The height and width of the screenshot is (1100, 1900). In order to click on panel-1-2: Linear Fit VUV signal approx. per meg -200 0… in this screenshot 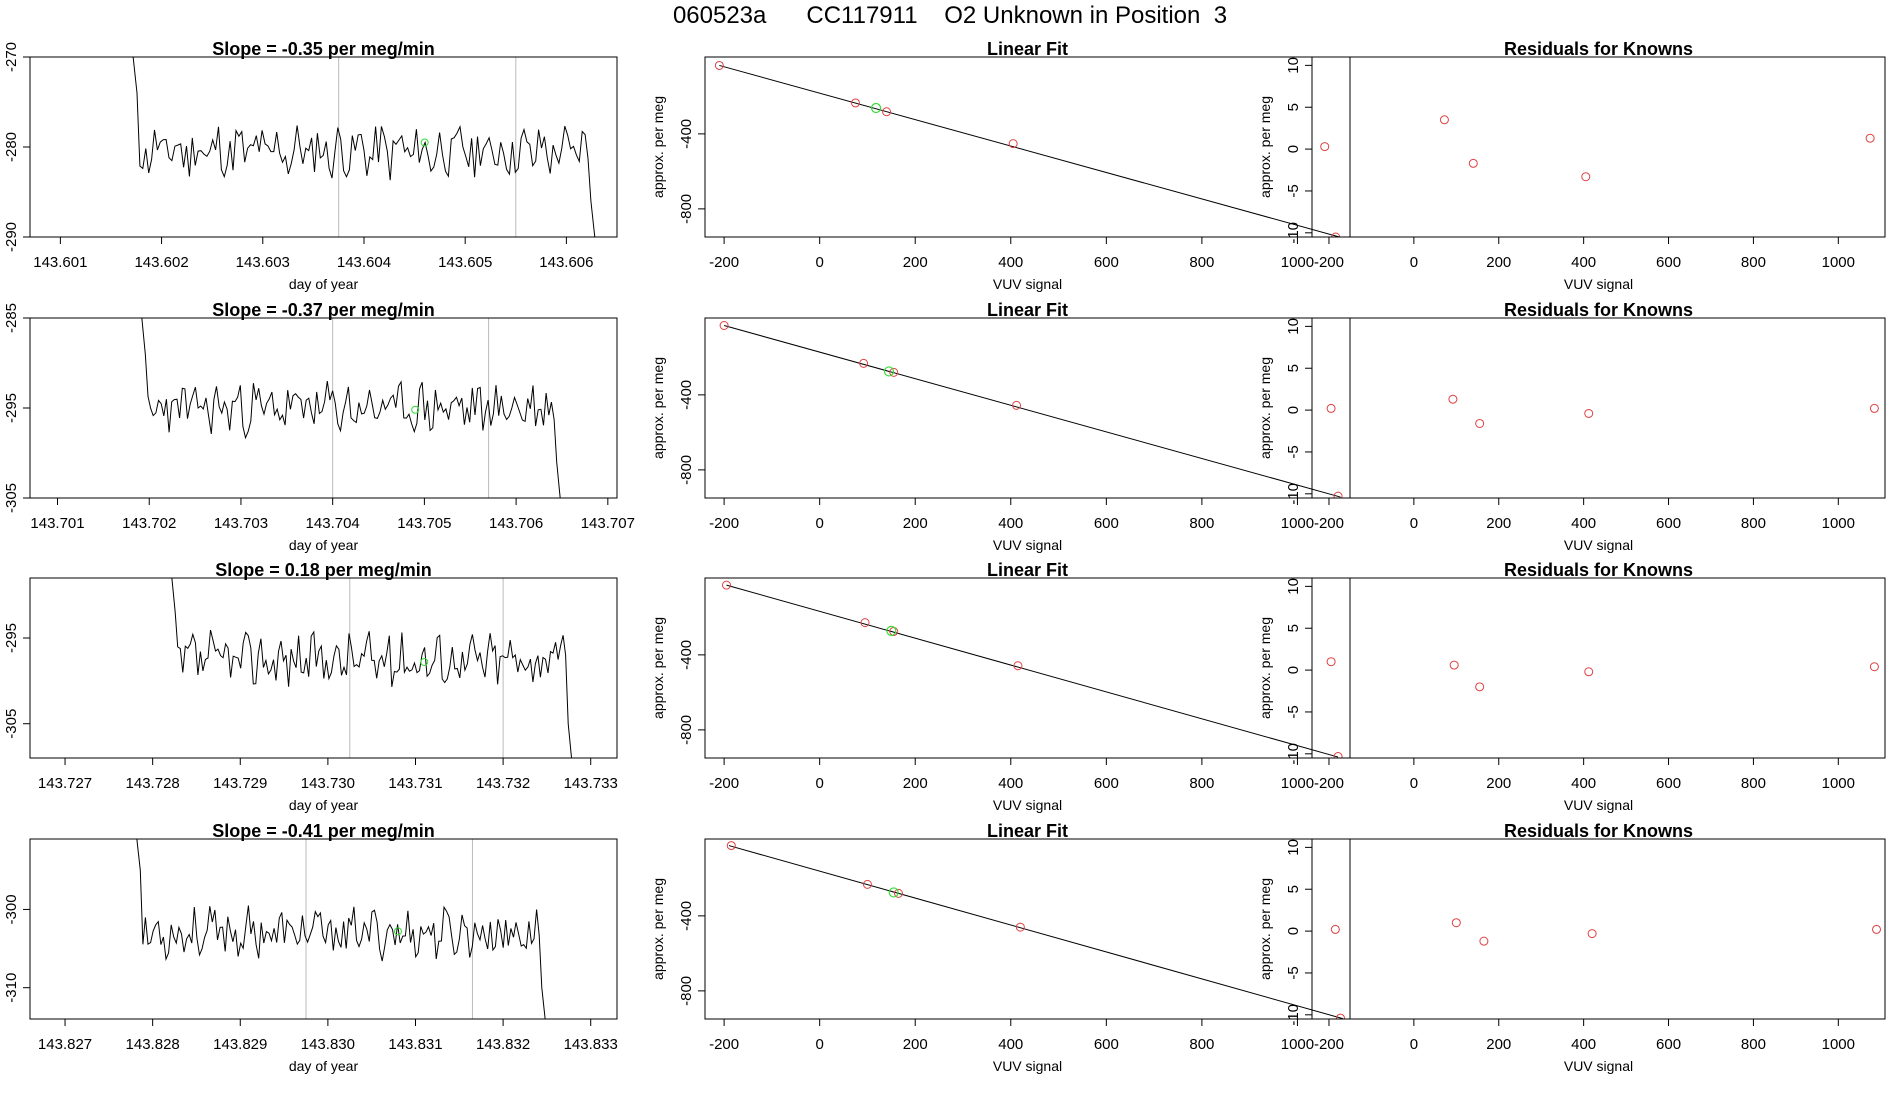, I will do `click(1000, 165)`.